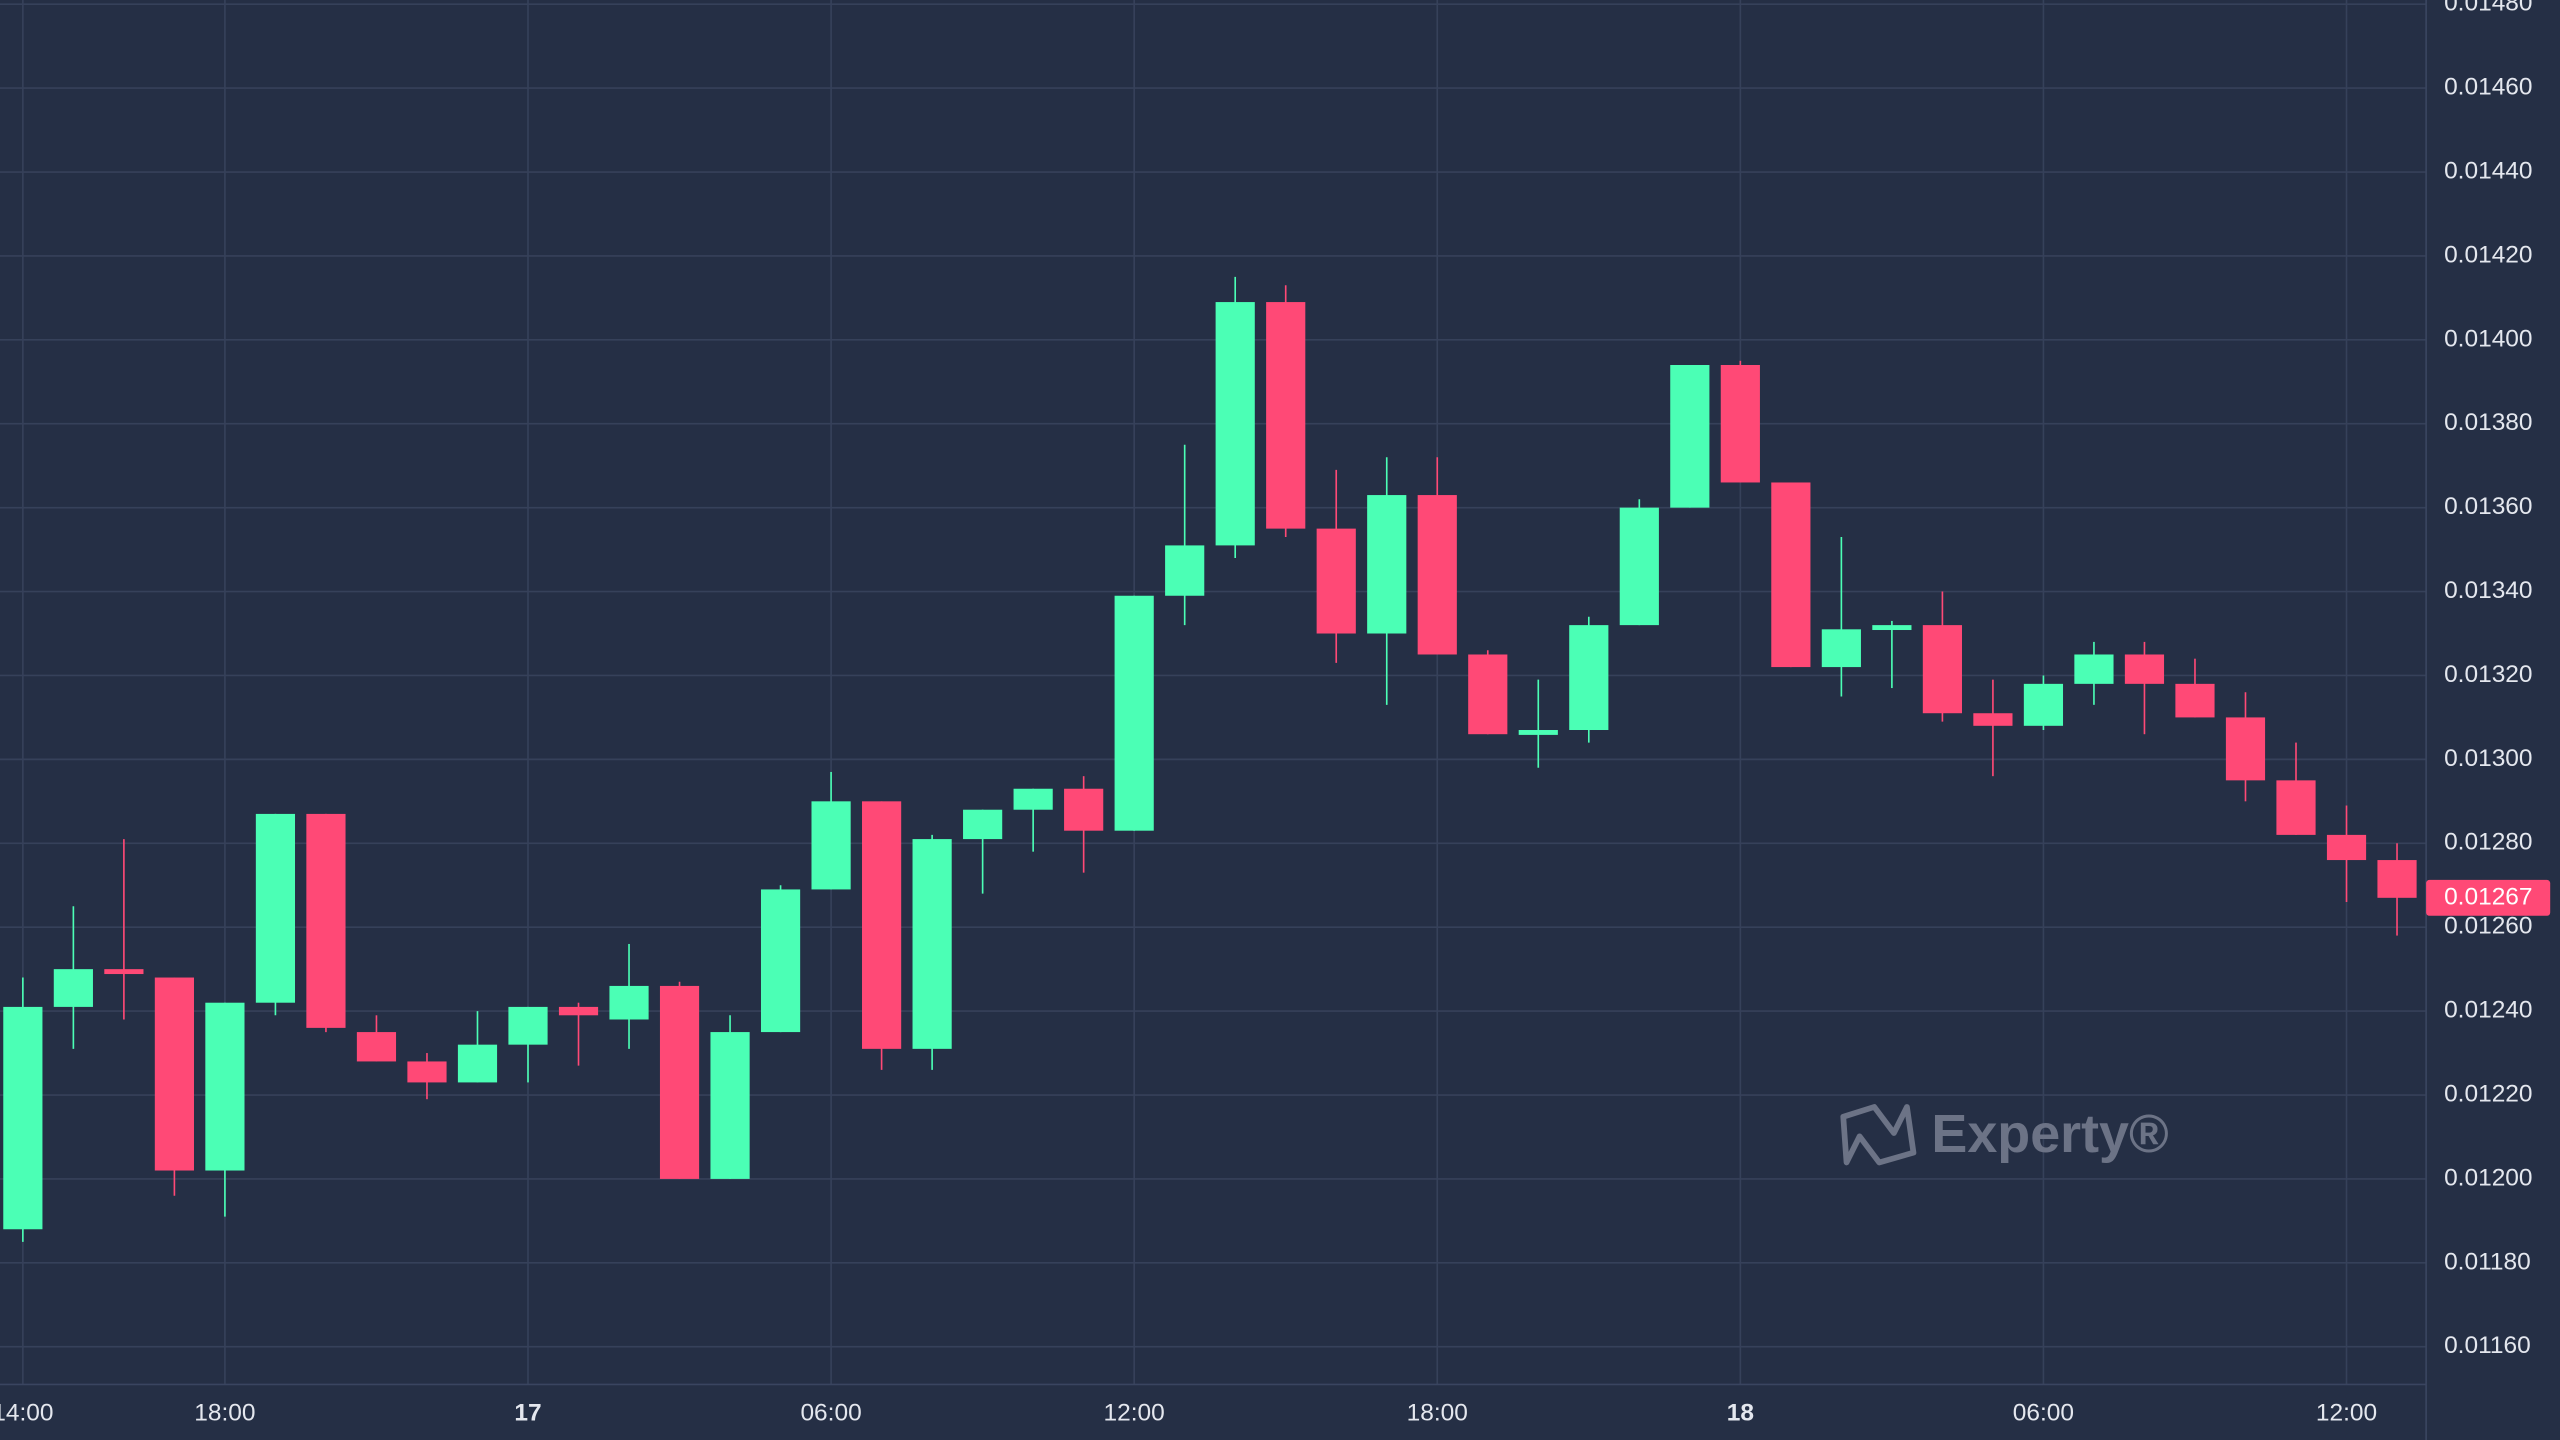  What do you see at coordinates (2487, 1261) in the screenshot?
I see `y-tick-label: 0.01180` at bounding box center [2487, 1261].